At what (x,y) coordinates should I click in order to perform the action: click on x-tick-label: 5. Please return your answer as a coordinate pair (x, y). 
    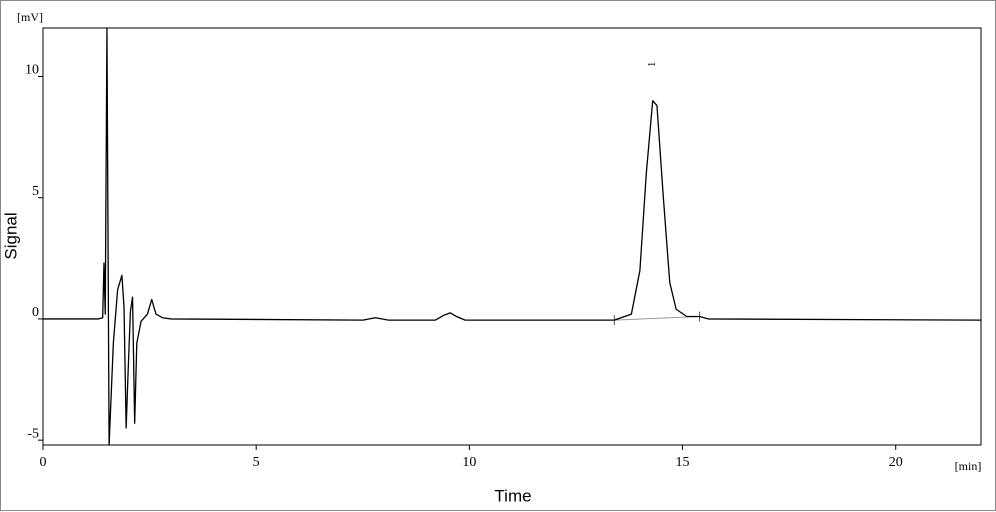
    Looking at the image, I should click on (256, 462).